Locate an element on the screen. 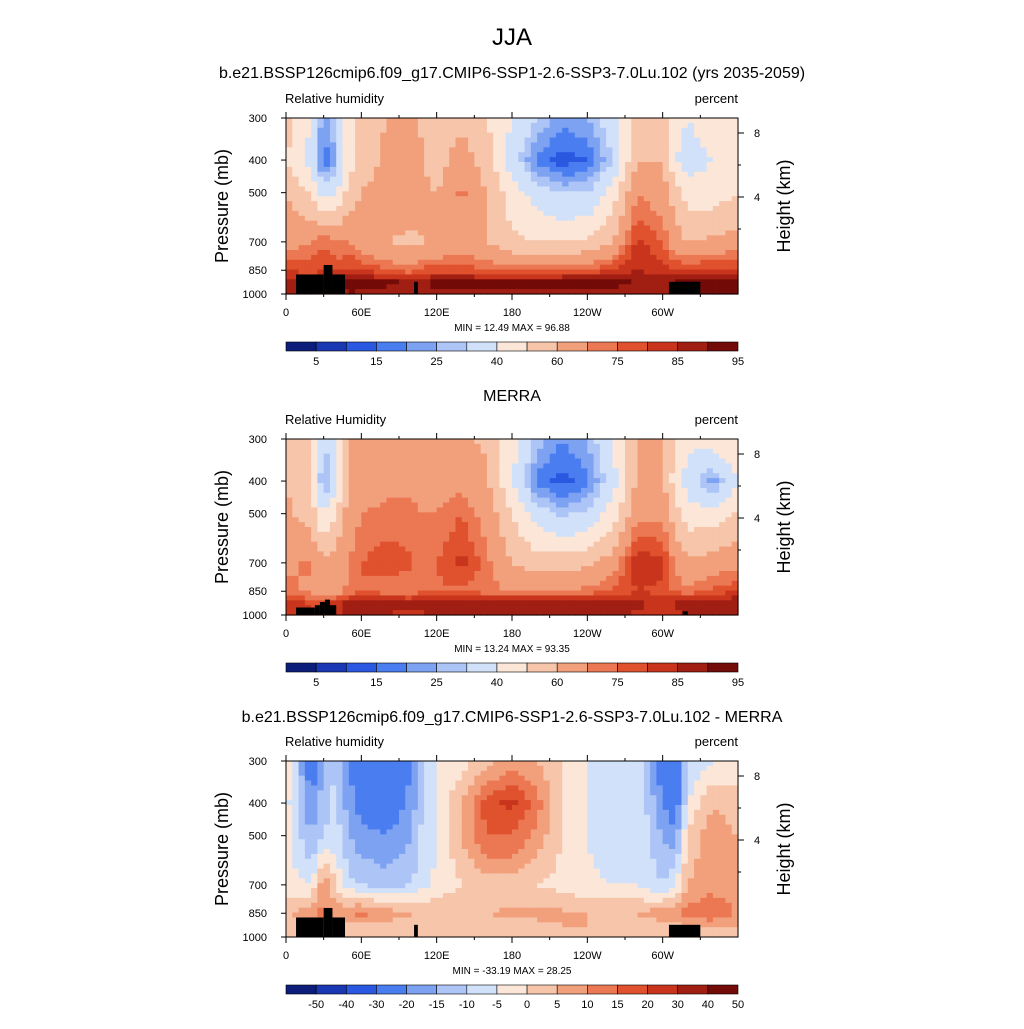 Image resolution: width=1024 pixels, height=1029 pixels. panel-left-label: Relative humidity is located at coordinates (334, 98).